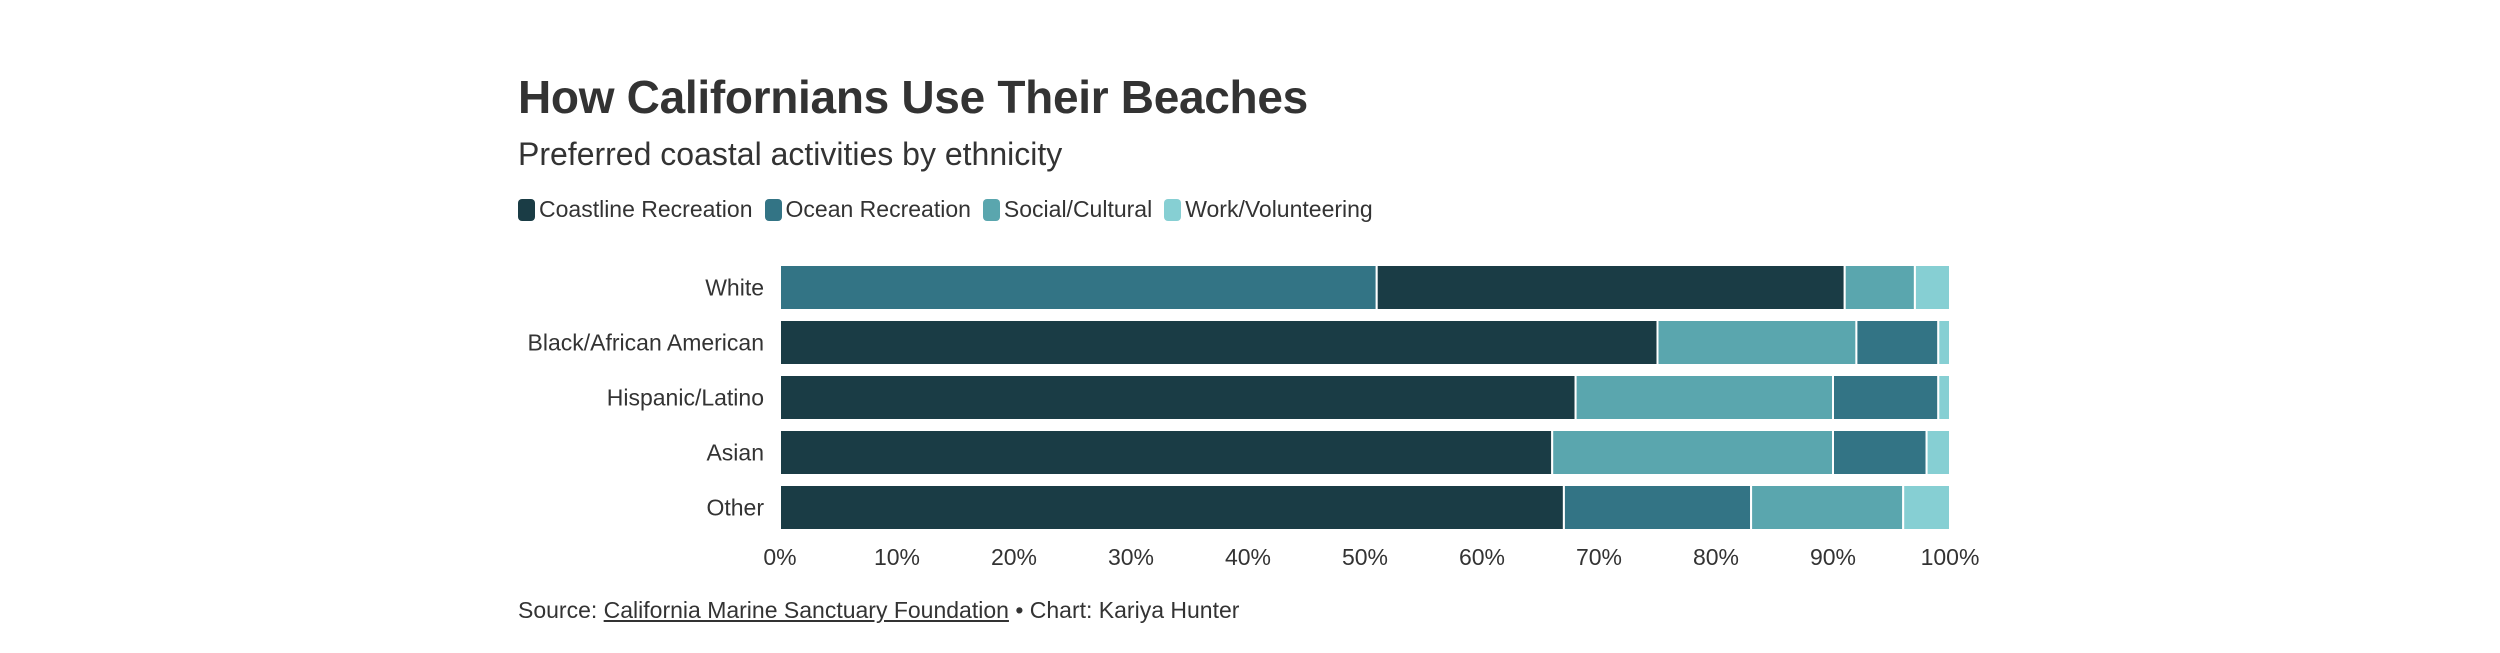  I want to click on category-label: White, so click(734, 288).